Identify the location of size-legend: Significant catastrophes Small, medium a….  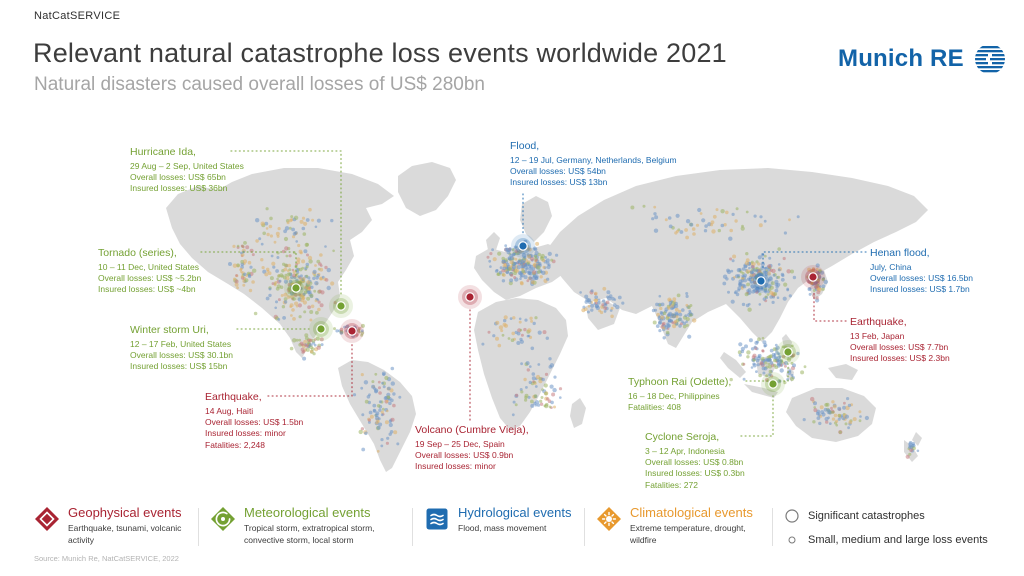
(886, 532).